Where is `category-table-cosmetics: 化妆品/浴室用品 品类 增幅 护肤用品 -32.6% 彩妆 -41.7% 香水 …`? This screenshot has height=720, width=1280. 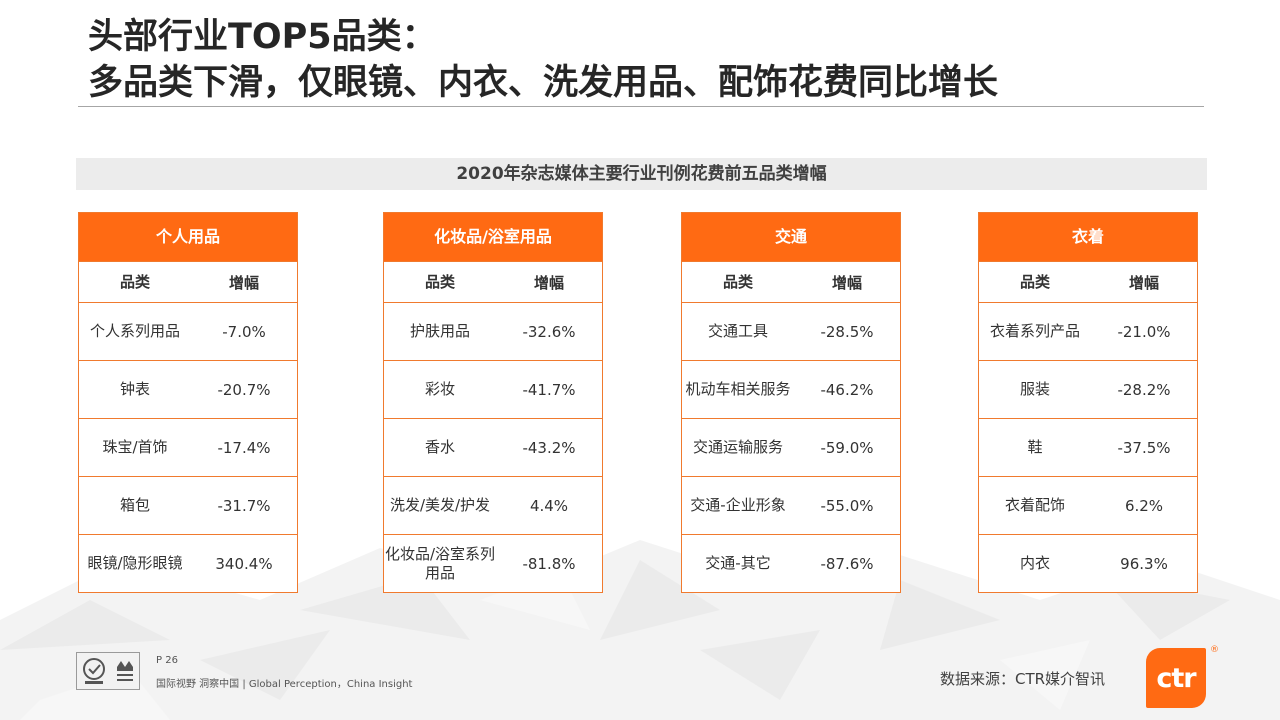
category-table-cosmetics: 化妆品/浴室用品 品类 增幅 护肤用品 -32.6% 彩妆 -41.7% 香水 … is located at coordinates (493, 402).